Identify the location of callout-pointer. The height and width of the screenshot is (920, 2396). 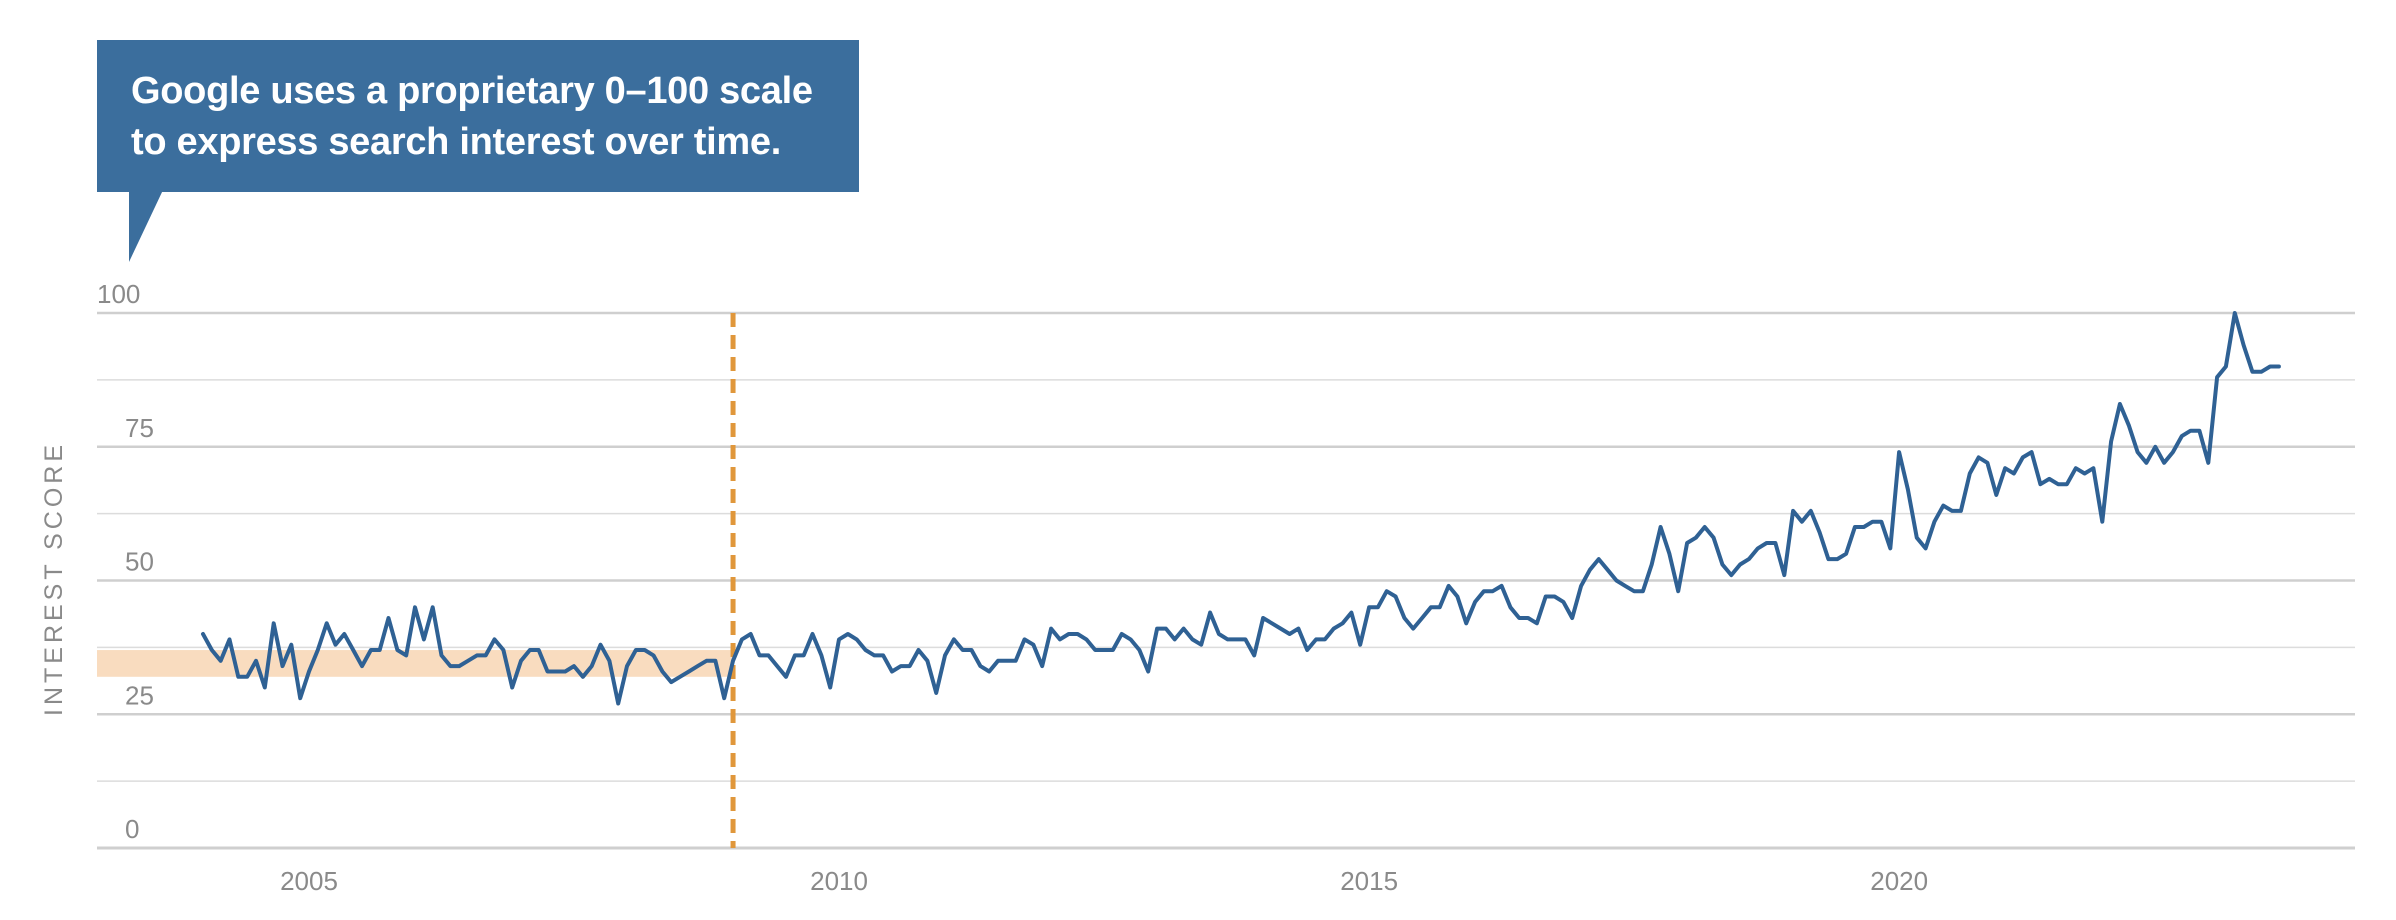
(146, 226).